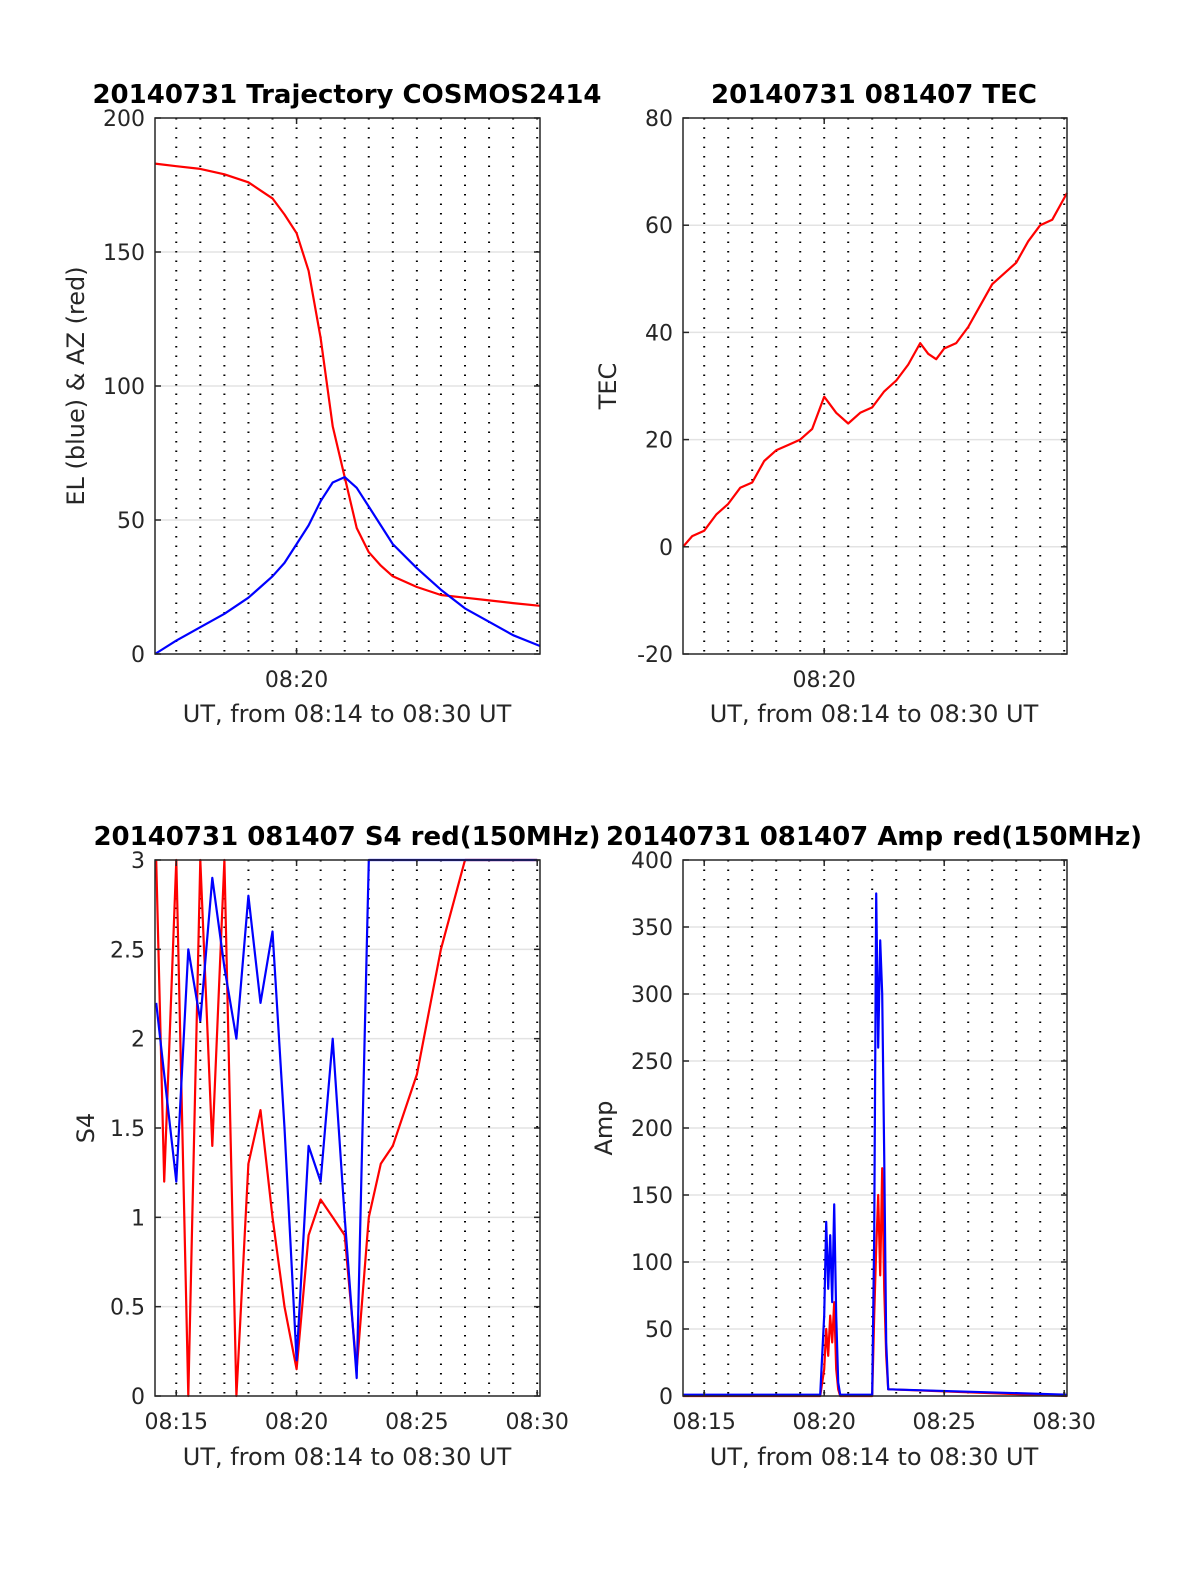 The image size is (1200, 1575). What do you see at coordinates (659, 119) in the screenshot?
I see `y-tick-label: 80` at bounding box center [659, 119].